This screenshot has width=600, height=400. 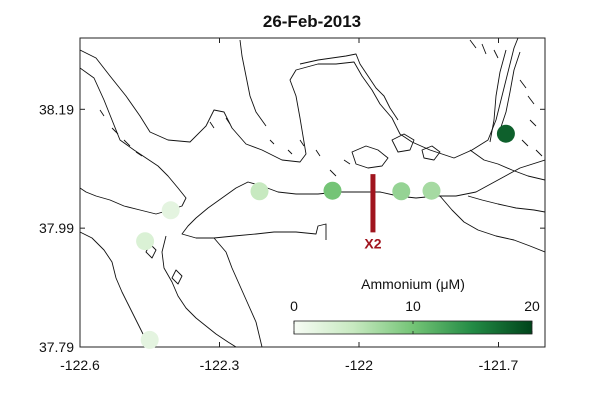 What do you see at coordinates (532, 306) in the screenshot?
I see `colorbar-tick-label: 20` at bounding box center [532, 306].